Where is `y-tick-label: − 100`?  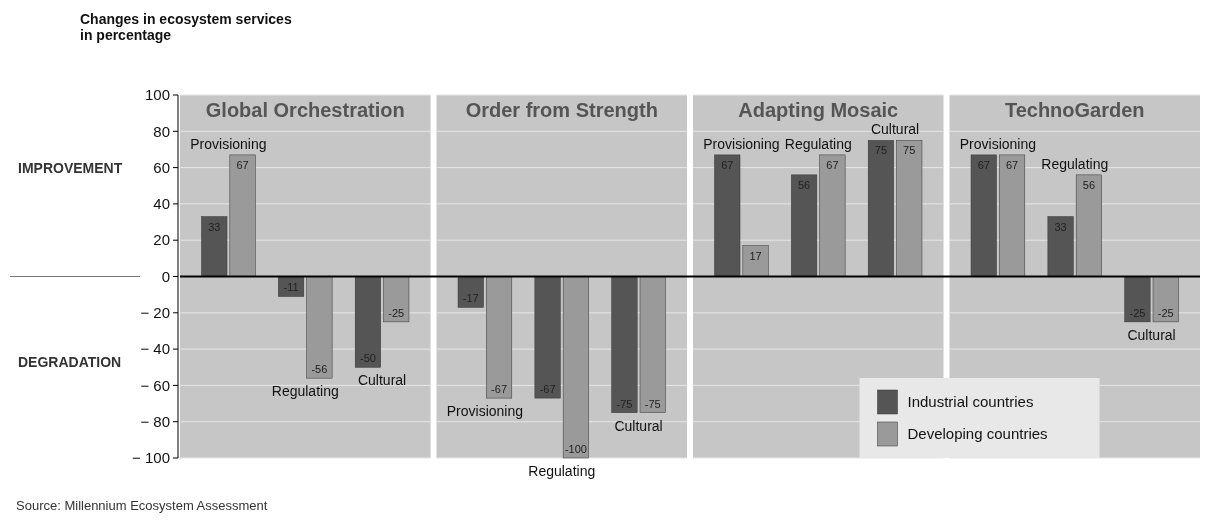
y-tick-label: − 100 is located at coordinates (151, 458).